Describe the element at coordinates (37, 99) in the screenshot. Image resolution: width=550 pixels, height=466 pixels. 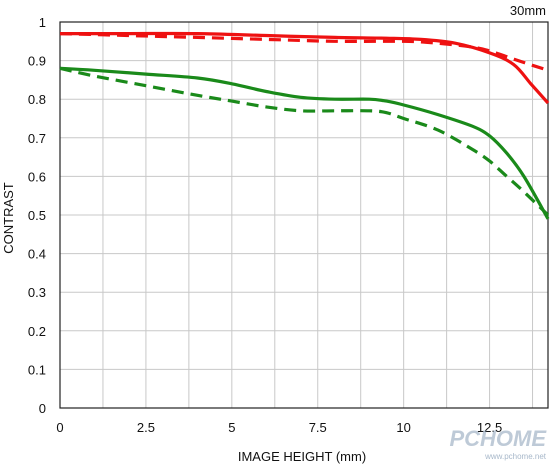
I see `y-tick-label: 0.8` at that location.